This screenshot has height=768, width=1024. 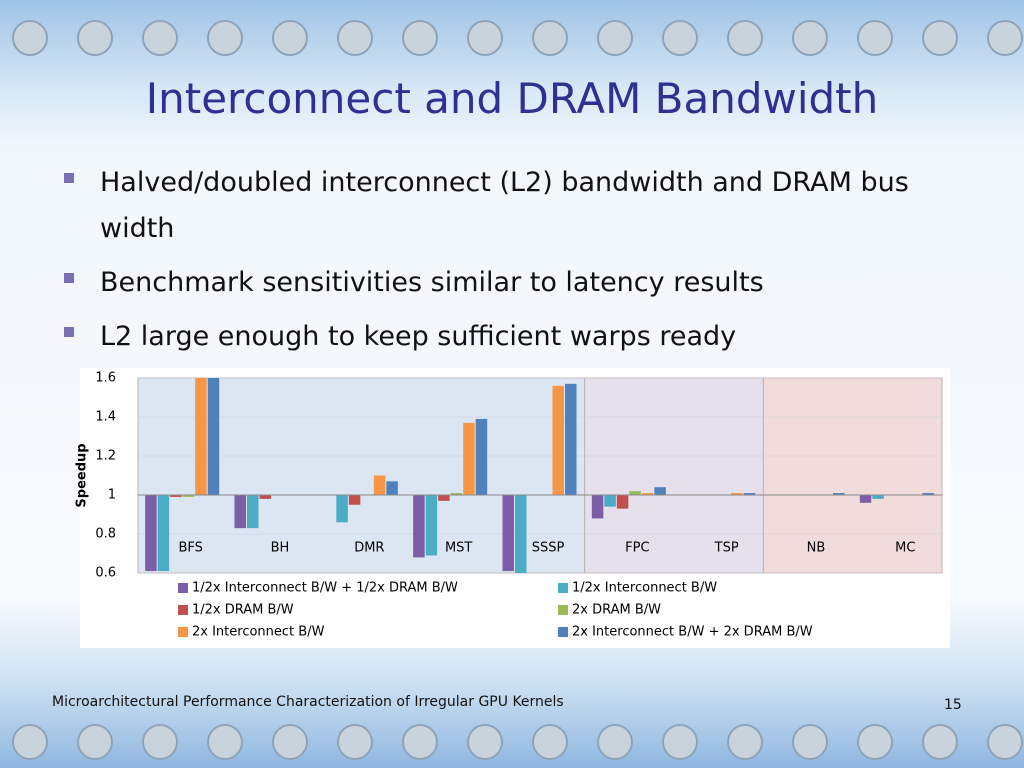 I want to click on x-tick-label: FPC, so click(x=637, y=548).